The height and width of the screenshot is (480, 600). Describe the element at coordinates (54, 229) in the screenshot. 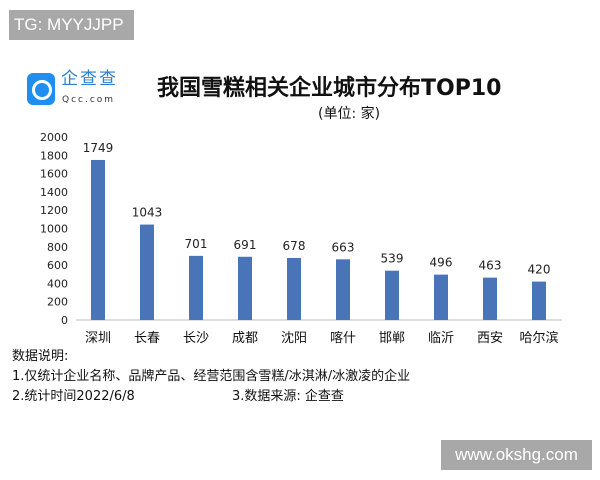

I see `y-tick-label: 1000` at that location.